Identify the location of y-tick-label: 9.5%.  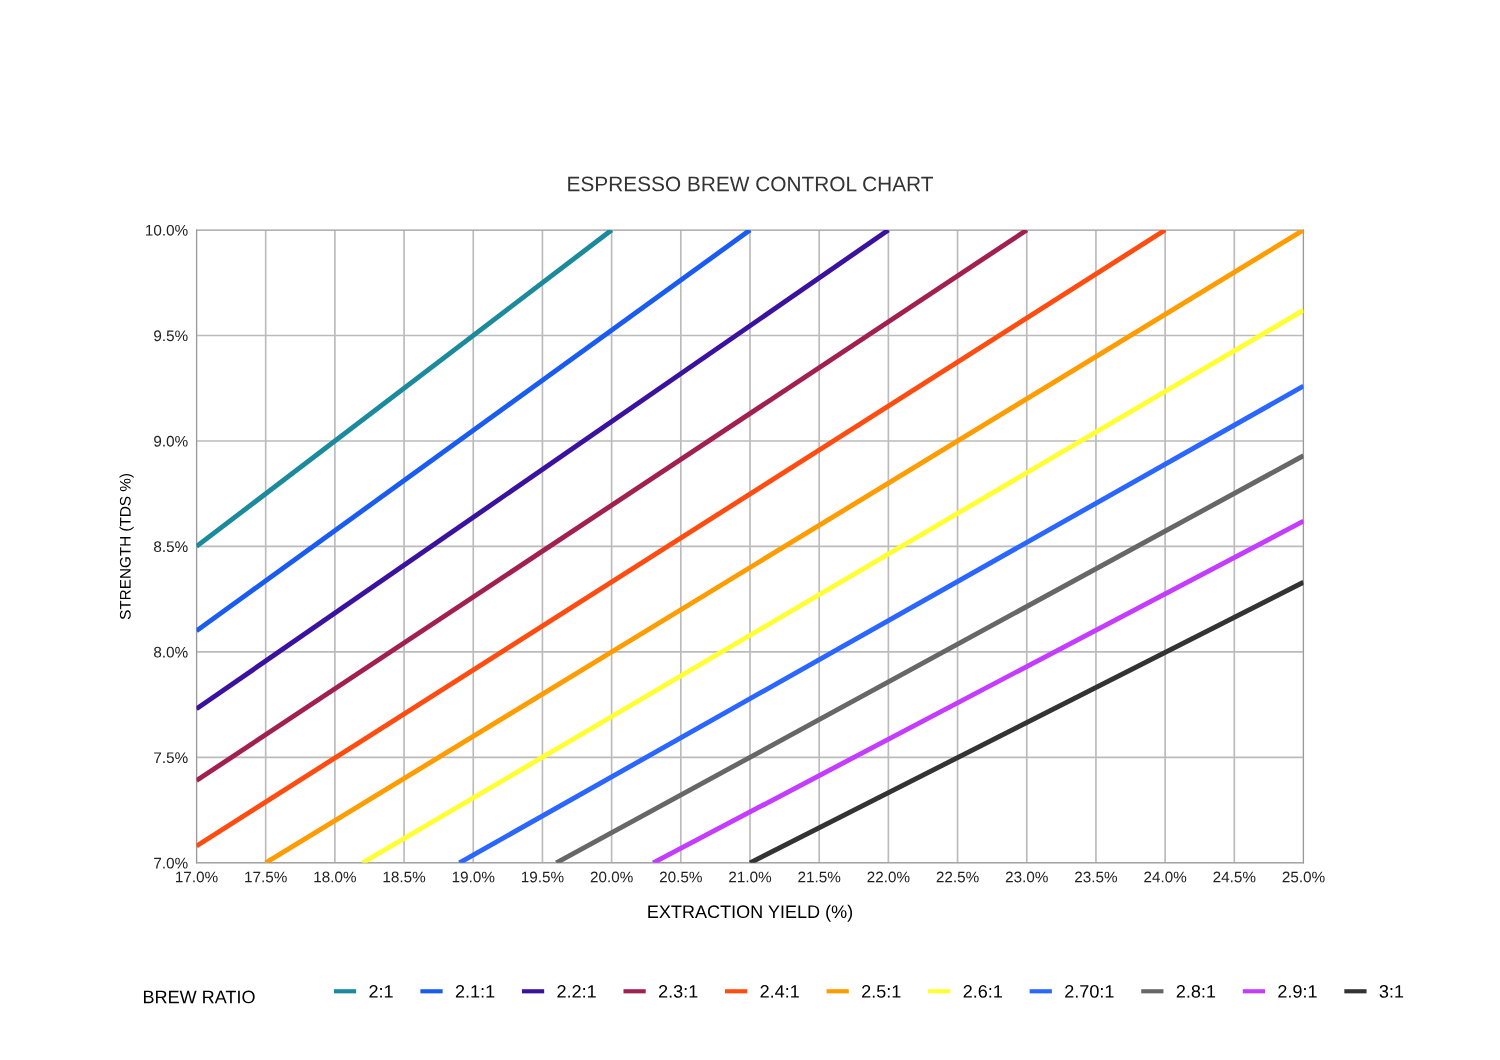
(171, 336).